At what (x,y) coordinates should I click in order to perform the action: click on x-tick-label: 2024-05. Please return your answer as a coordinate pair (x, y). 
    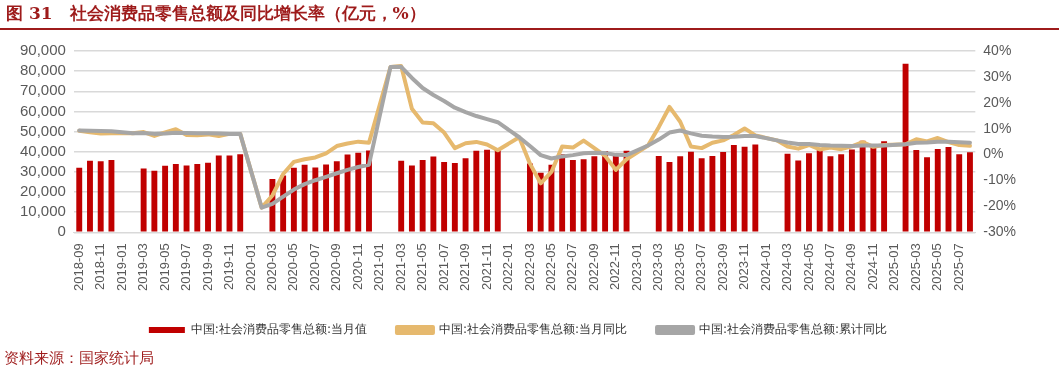
    Looking at the image, I should click on (808, 267).